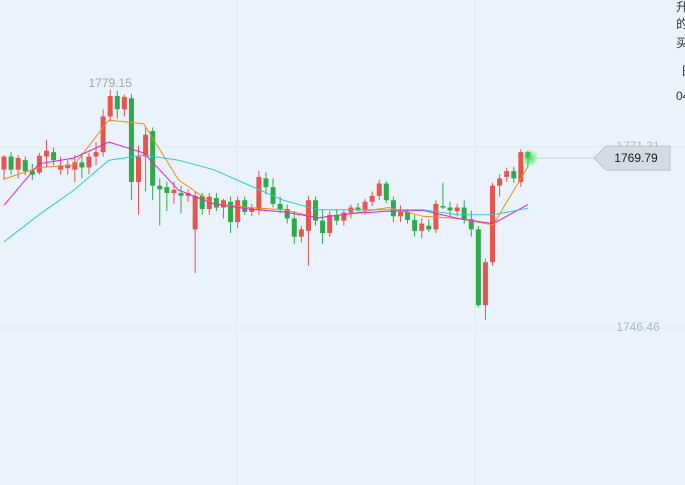  What do you see at coordinates (680, 23) in the screenshot?
I see `sidebar-text: 的` at bounding box center [680, 23].